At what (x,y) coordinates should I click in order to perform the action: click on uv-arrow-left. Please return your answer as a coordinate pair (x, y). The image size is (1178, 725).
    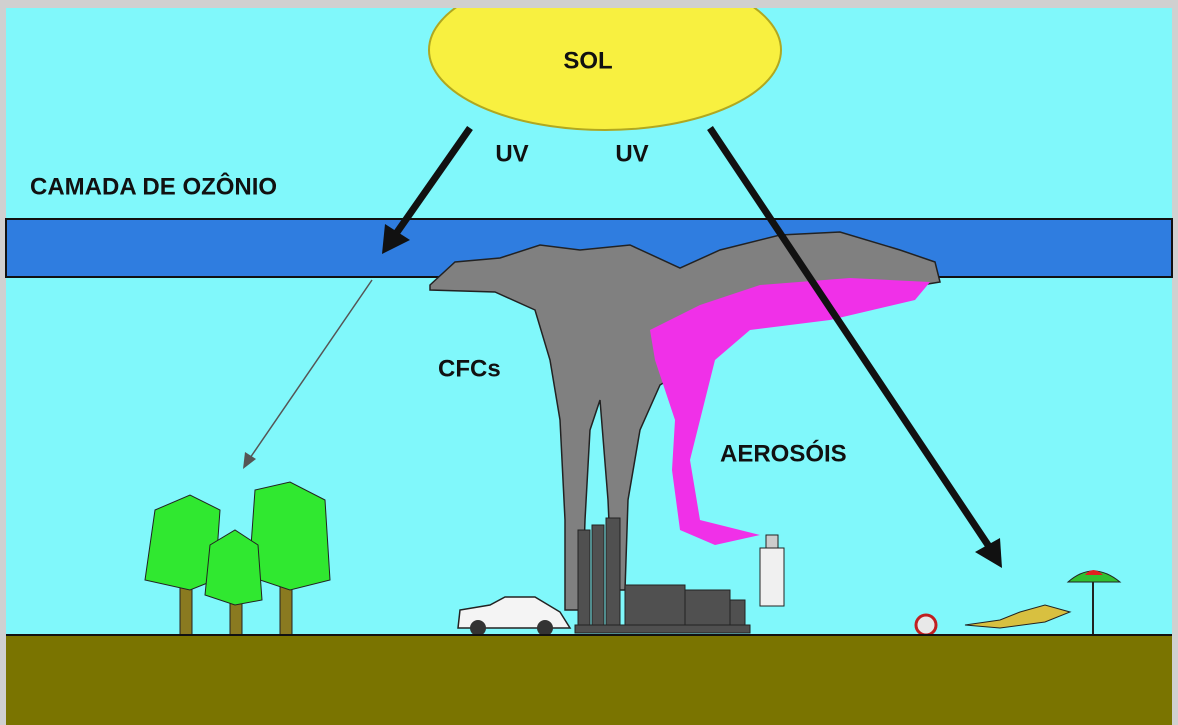
    Looking at the image, I should click on (431, 183).